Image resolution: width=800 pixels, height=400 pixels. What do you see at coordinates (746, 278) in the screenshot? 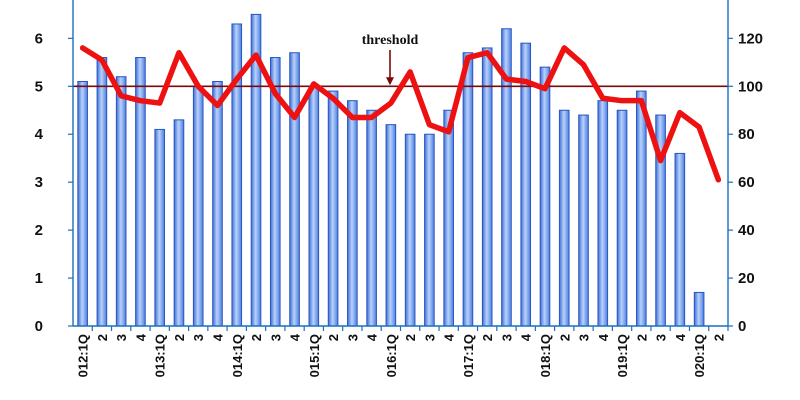
I see `y-right-tick-label: 20` at bounding box center [746, 278].